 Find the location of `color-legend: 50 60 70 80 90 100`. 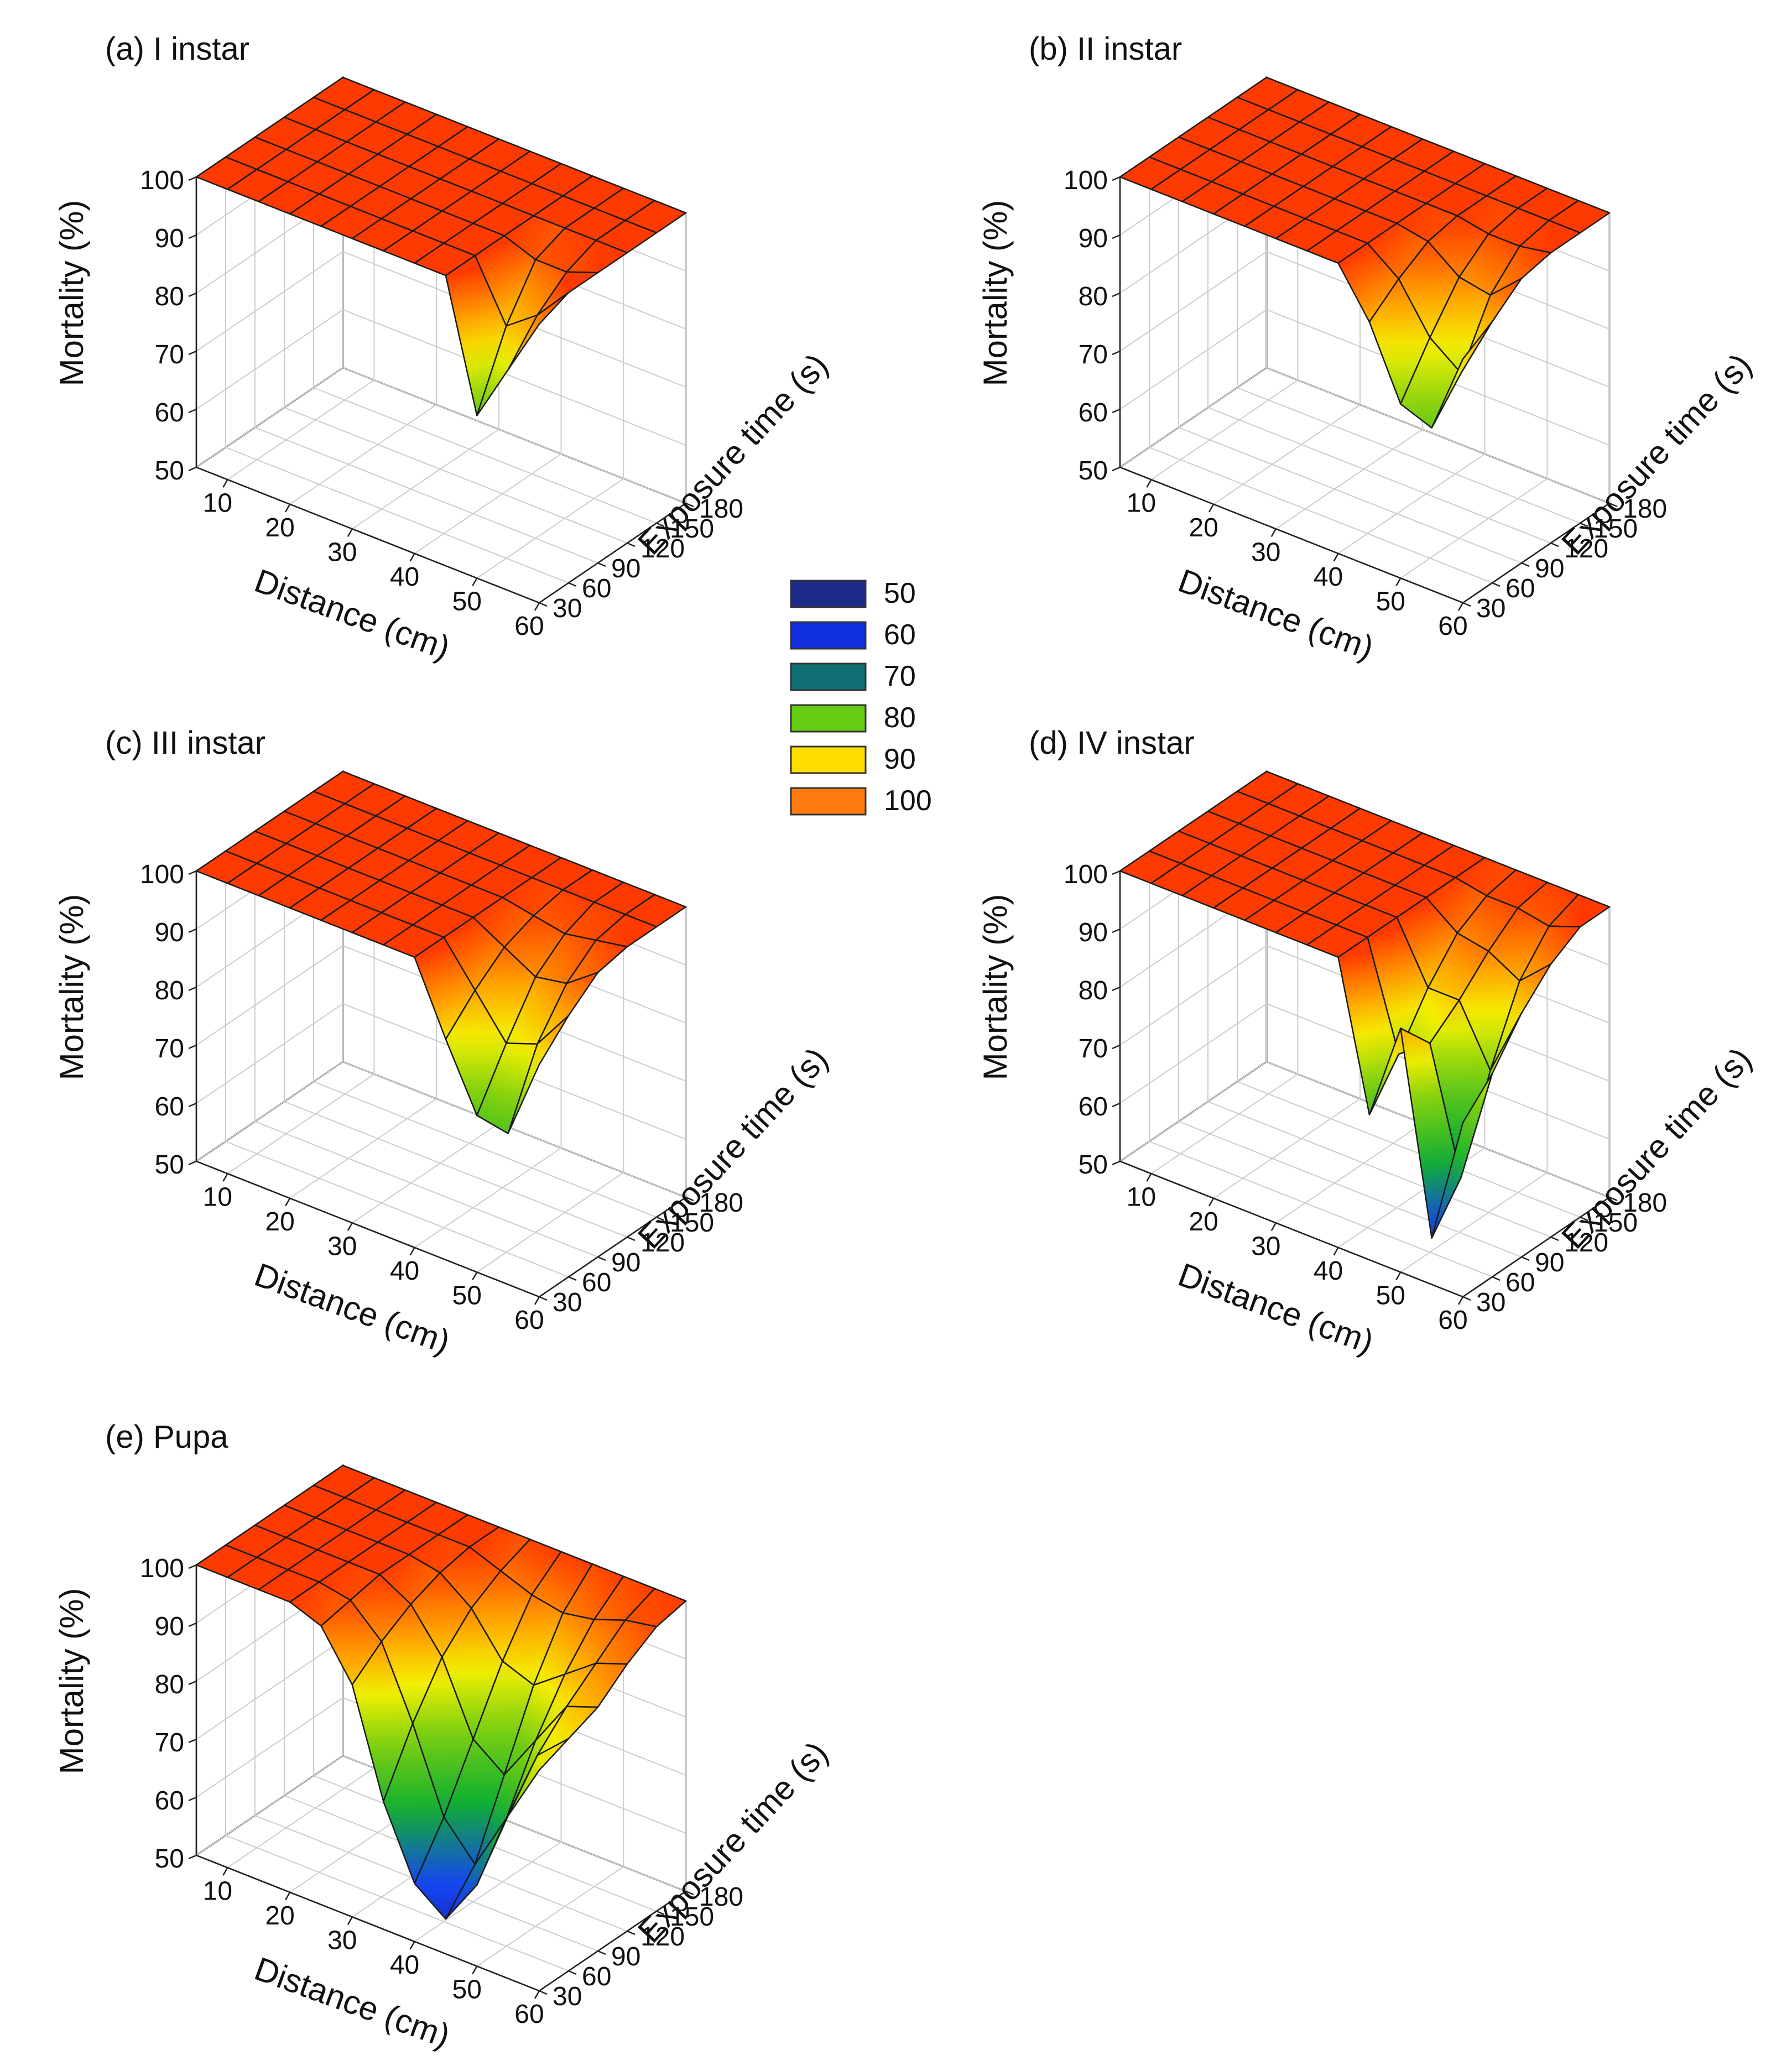

color-legend: 50 60 70 80 90 100 is located at coordinates (861, 697).